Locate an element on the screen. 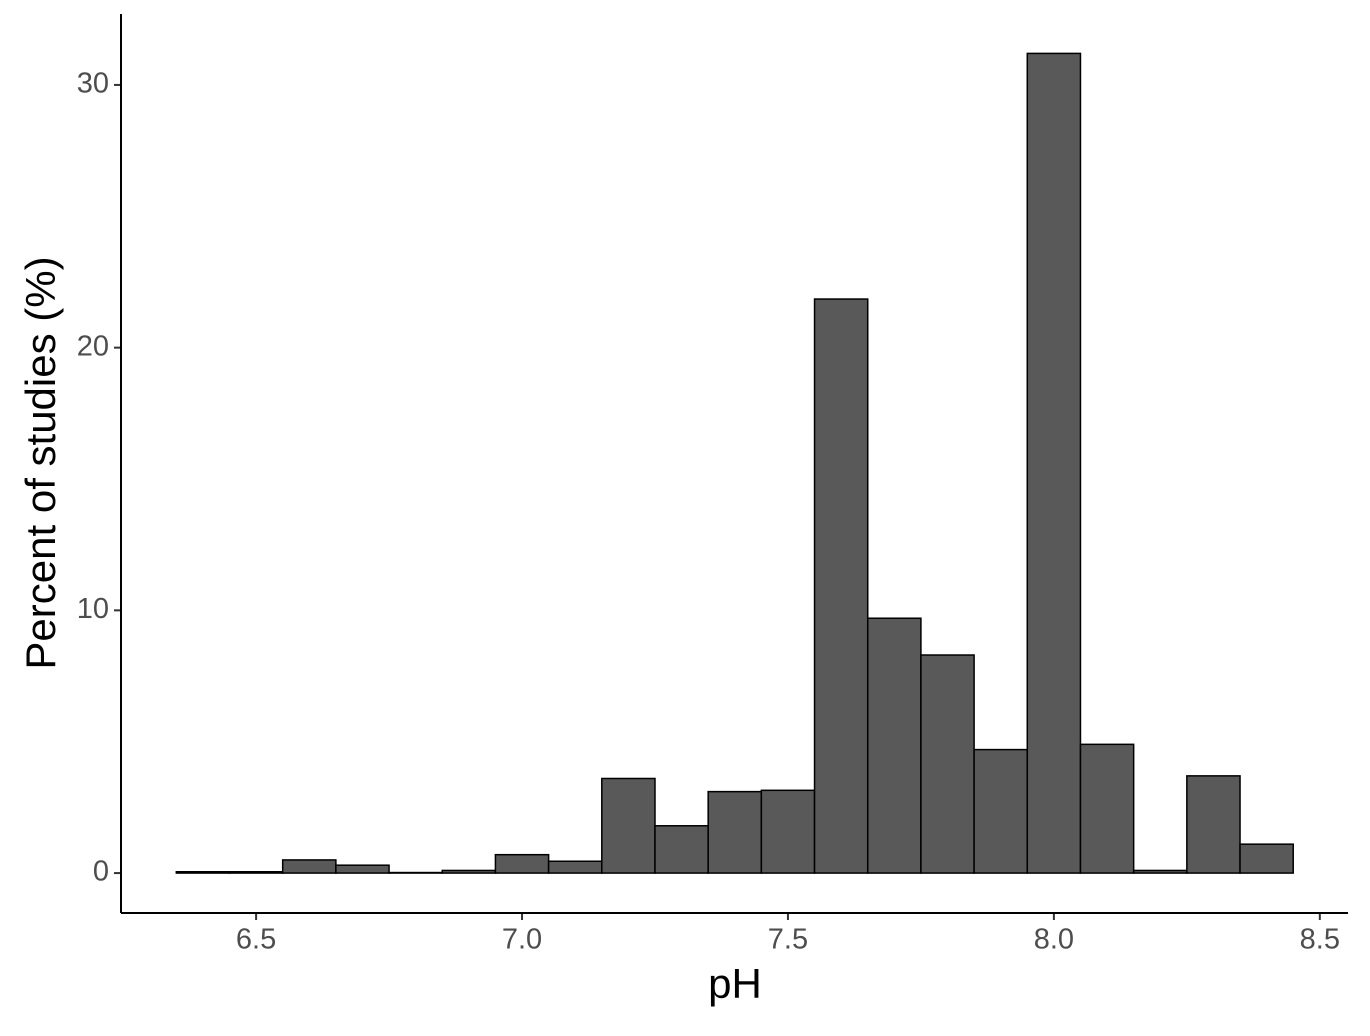 The image size is (1370, 1036). y-axis-title: Percent of studies (%) is located at coordinates (40, 462).